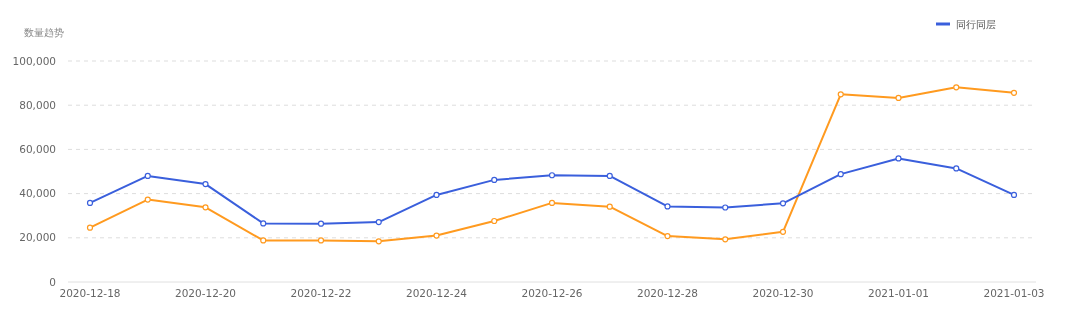 The image size is (1080, 327). I want to click on y-tick-label: 60,000, so click(37, 149).